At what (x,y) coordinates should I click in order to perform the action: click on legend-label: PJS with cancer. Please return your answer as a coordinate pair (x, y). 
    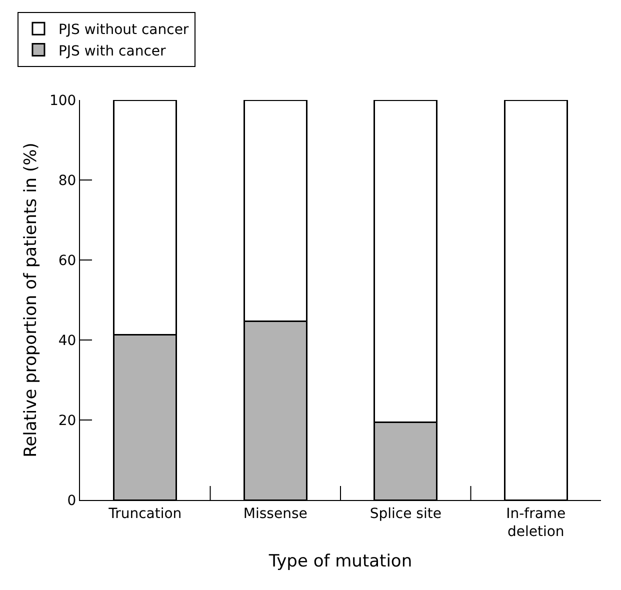
    Looking at the image, I should click on (112, 51).